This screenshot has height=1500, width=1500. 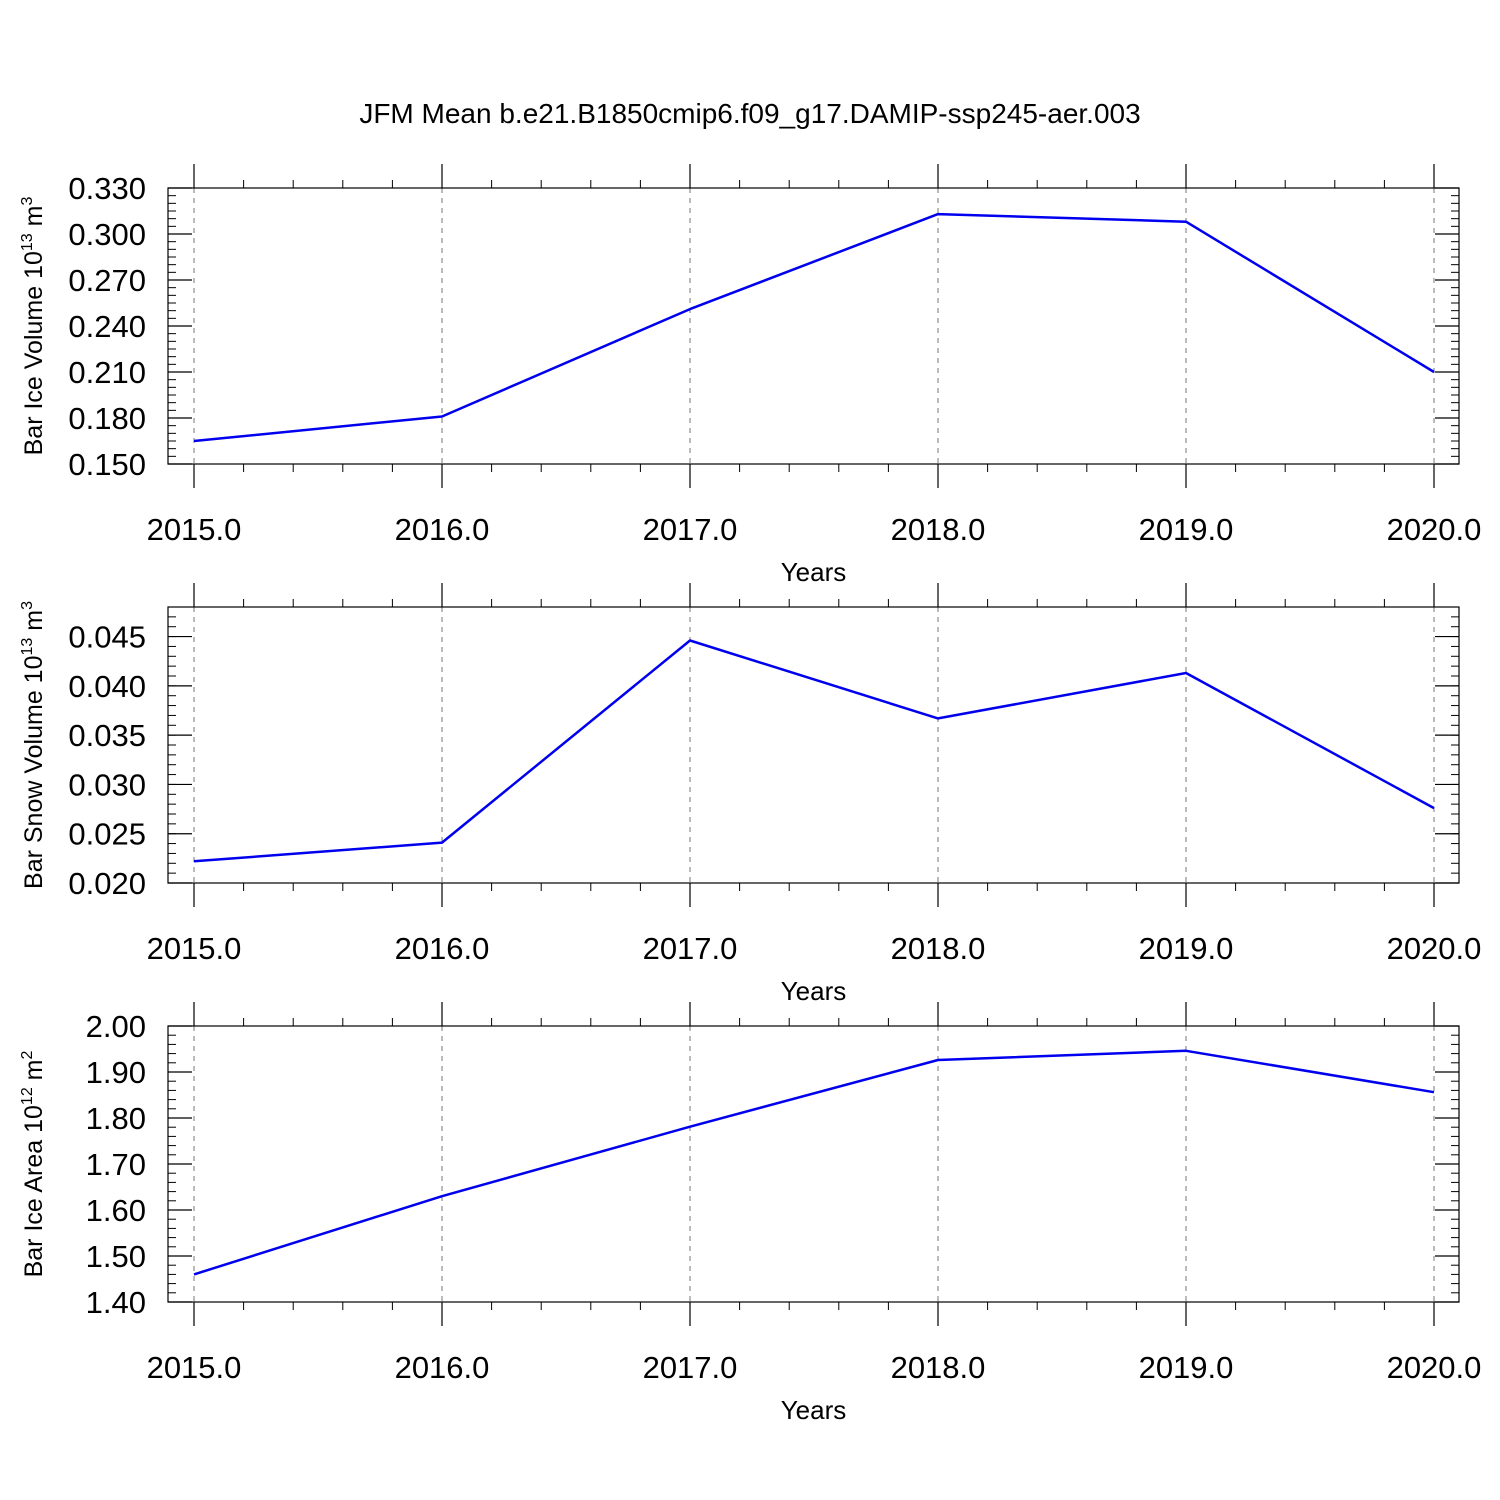 What do you see at coordinates (107, 784) in the screenshot?
I see `y-tick-label: 0.030` at bounding box center [107, 784].